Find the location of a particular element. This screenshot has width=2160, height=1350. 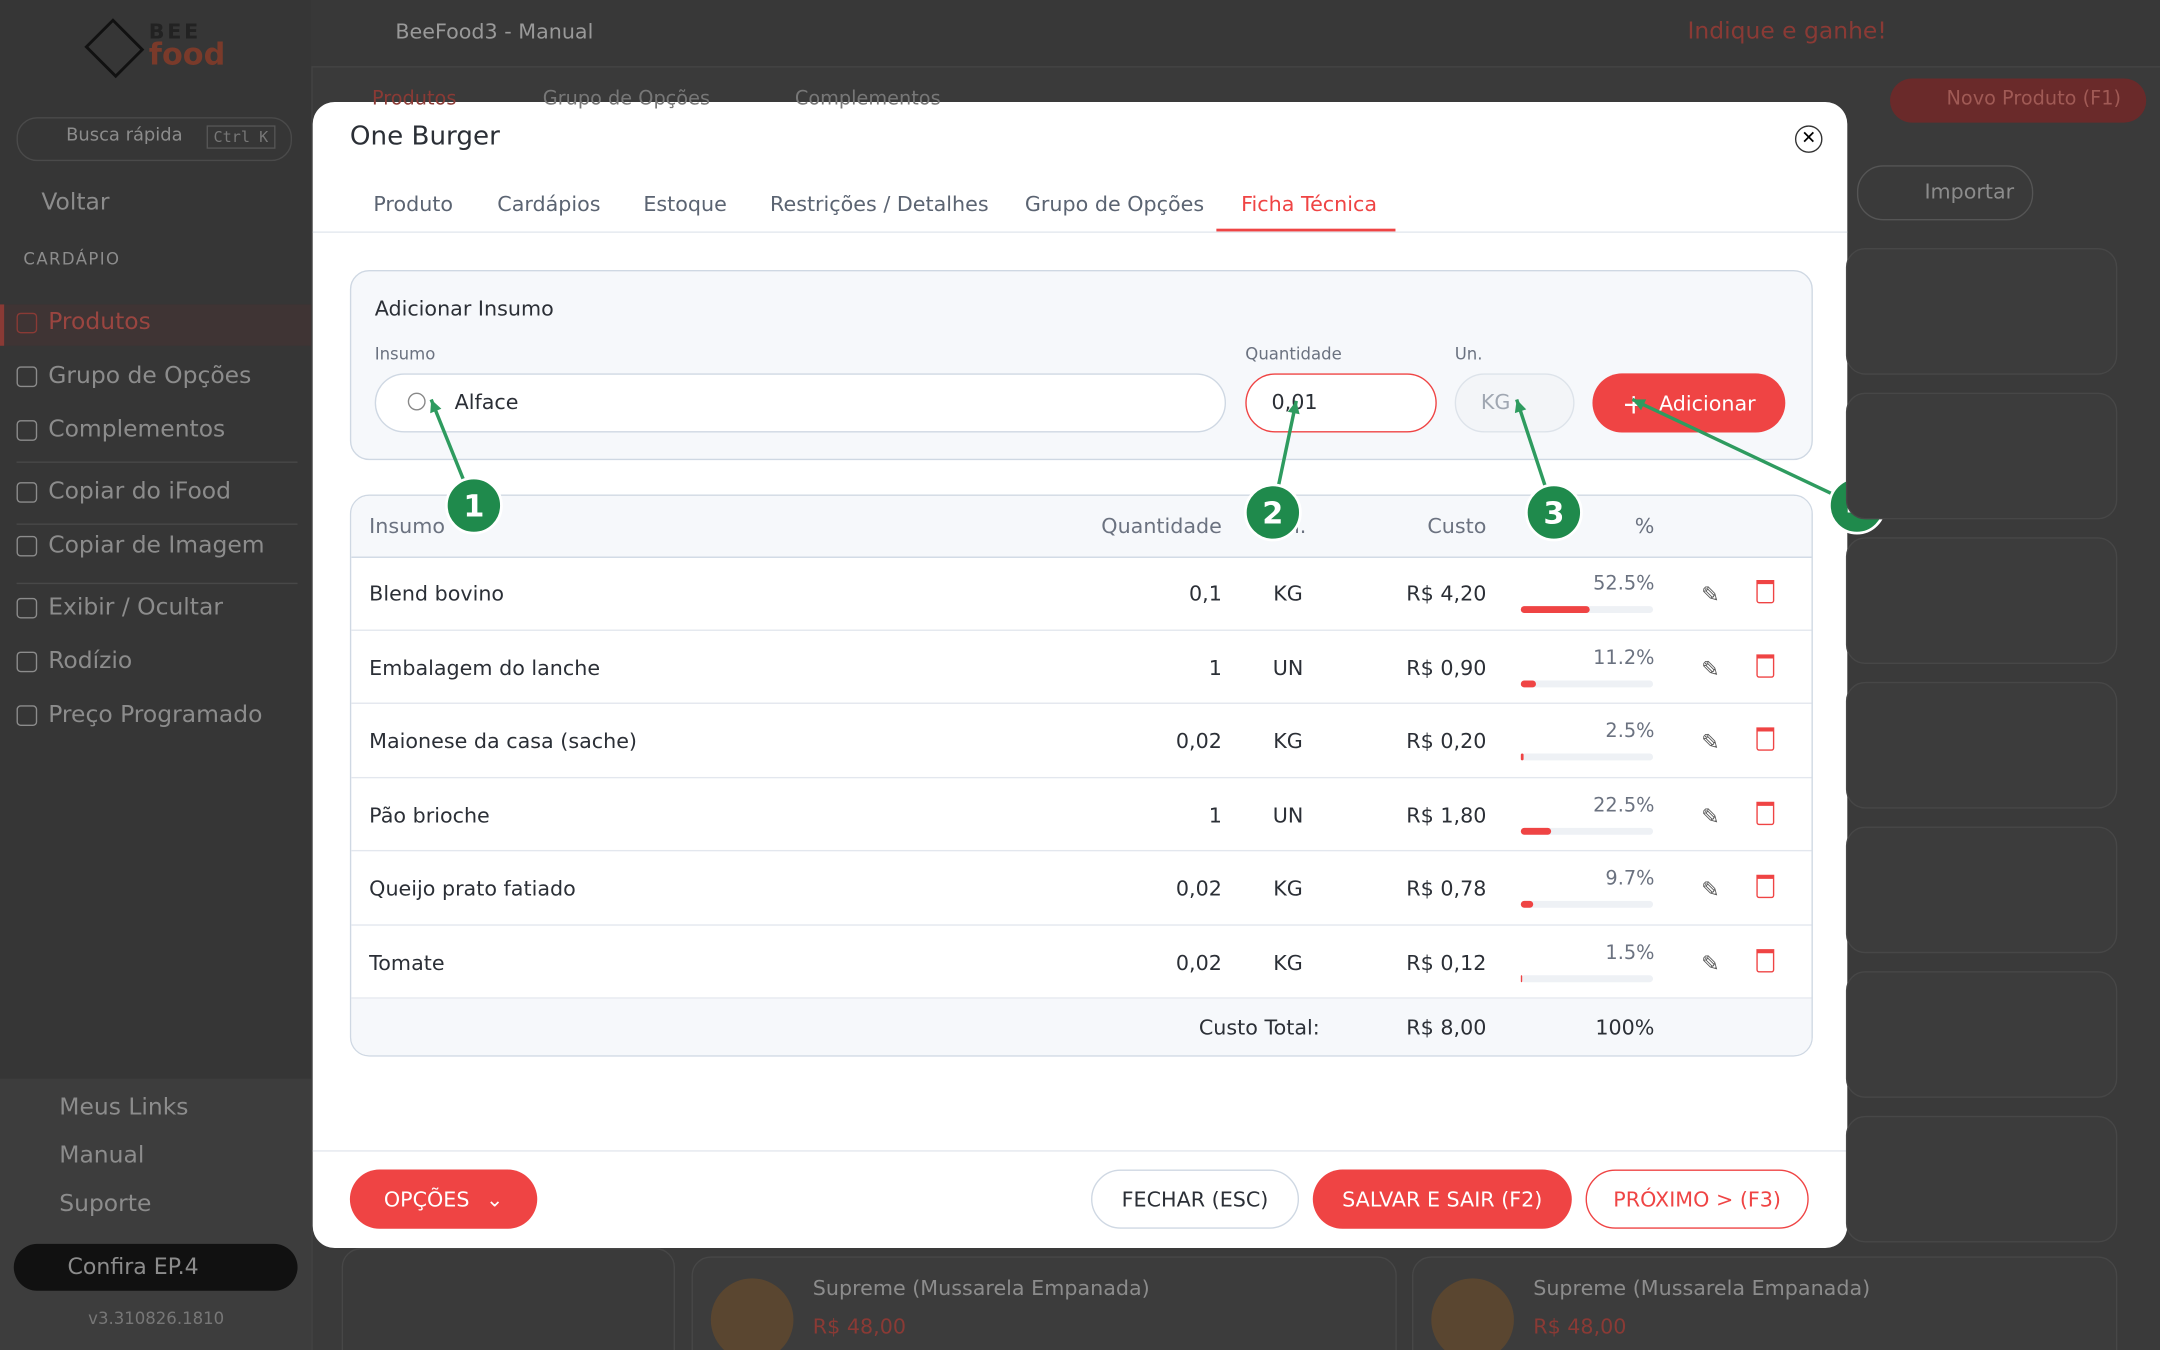

footer-link: Meus Links is located at coordinates (124, 1107).